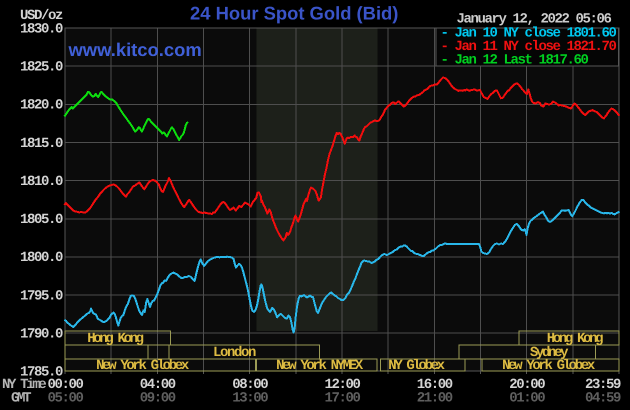  What do you see at coordinates (527, 399) in the screenshot?
I see `svg-text: 01:00` at bounding box center [527, 399].